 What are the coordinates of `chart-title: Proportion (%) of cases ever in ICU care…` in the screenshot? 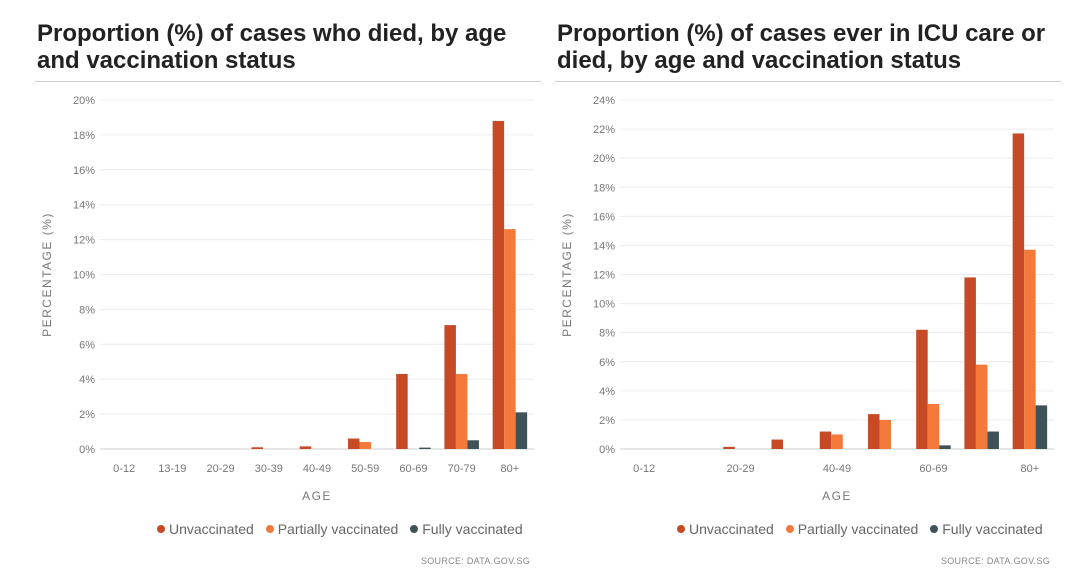 It's located at (801, 47).